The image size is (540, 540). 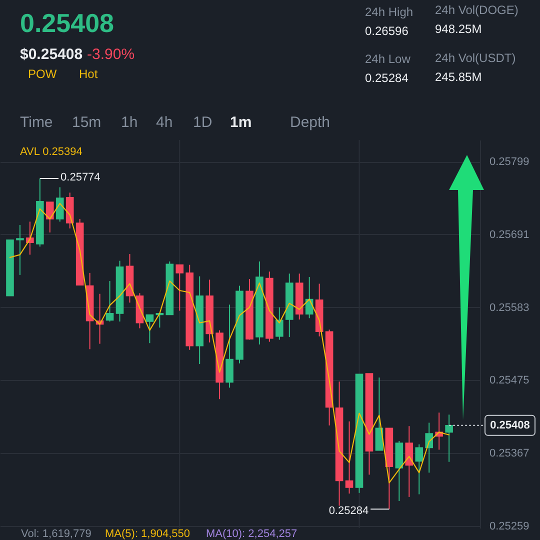 What do you see at coordinates (147, 534) in the screenshot?
I see `annotation: MA(5): 1,904,550` at bounding box center [147, 534].